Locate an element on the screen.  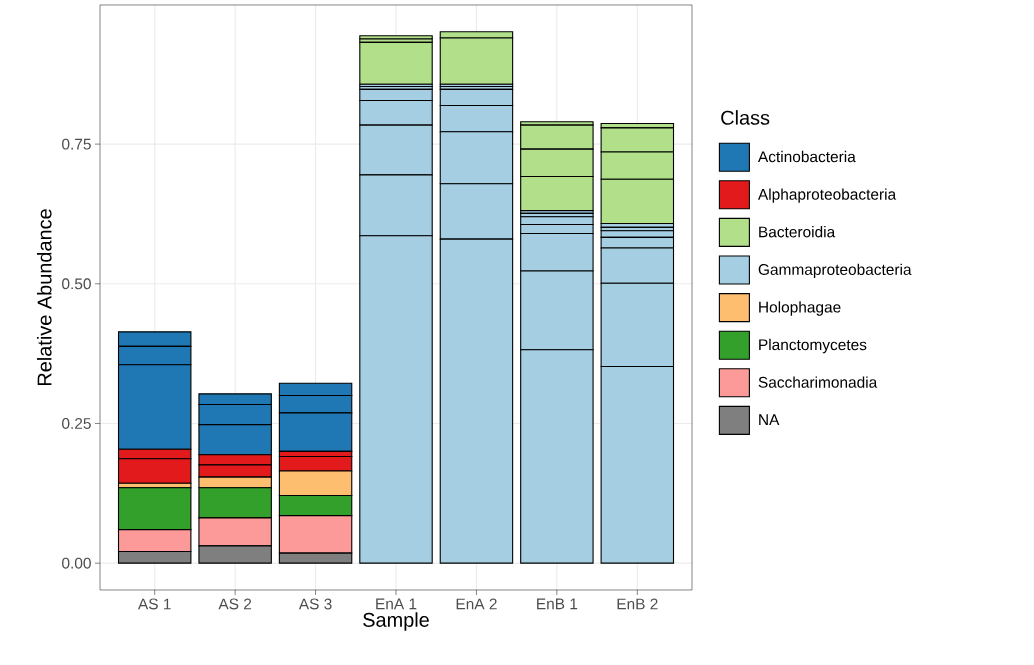
y-tick-label: 0.25 is located at coordinates (76, 423).